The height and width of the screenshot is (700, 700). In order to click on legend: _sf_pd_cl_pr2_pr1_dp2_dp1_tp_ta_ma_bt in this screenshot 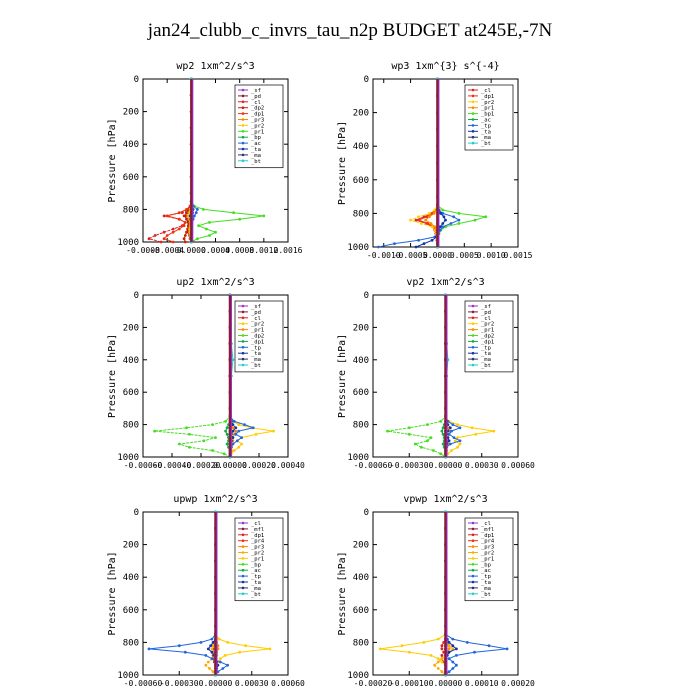, I will do `click(489, 336)`.